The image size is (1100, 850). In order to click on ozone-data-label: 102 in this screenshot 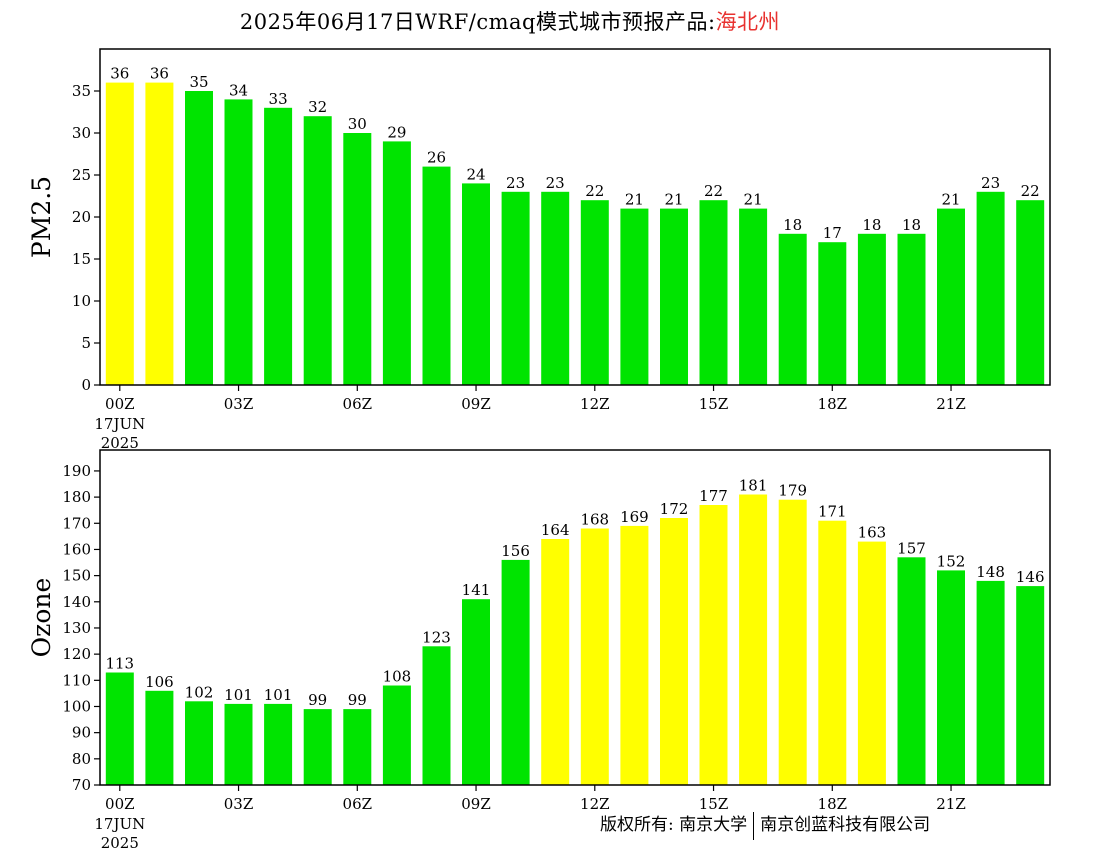, I will do `click(199, 692)`.